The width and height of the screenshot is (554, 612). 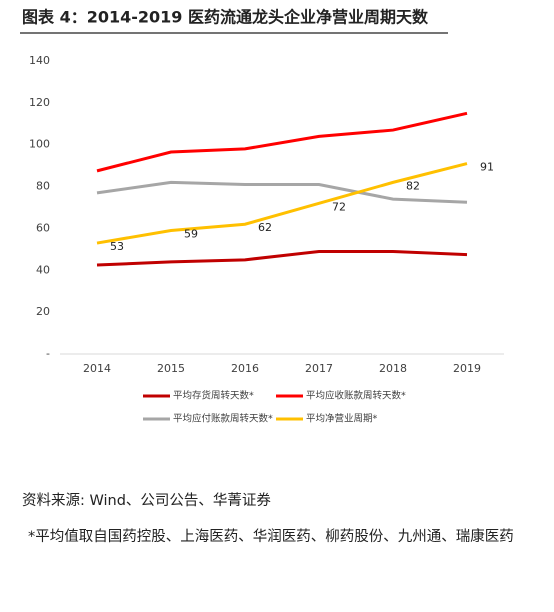 What do you see at coordinates (225, 17) in the screenshot?
I see `chart-title: 图表 4：2014-2019 医药流通龙头企业净营业周期天数` at bounding box center [225, 17].